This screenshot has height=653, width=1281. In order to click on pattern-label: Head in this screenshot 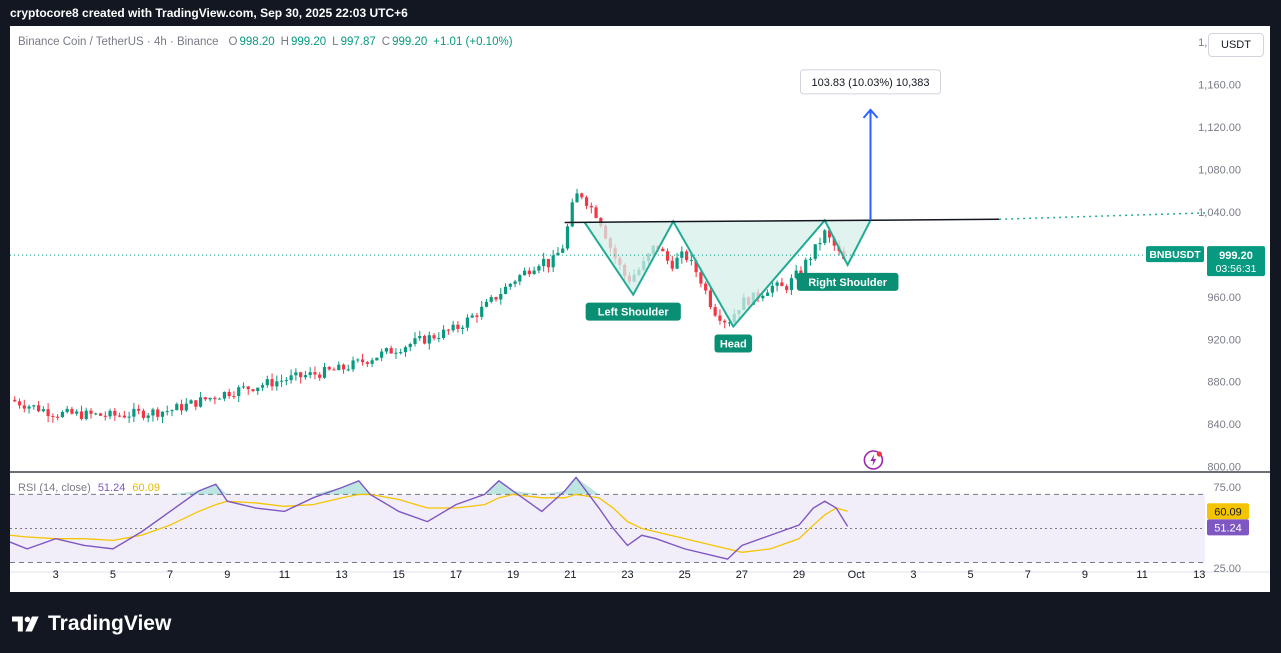, I will do `click(733, 345)`.